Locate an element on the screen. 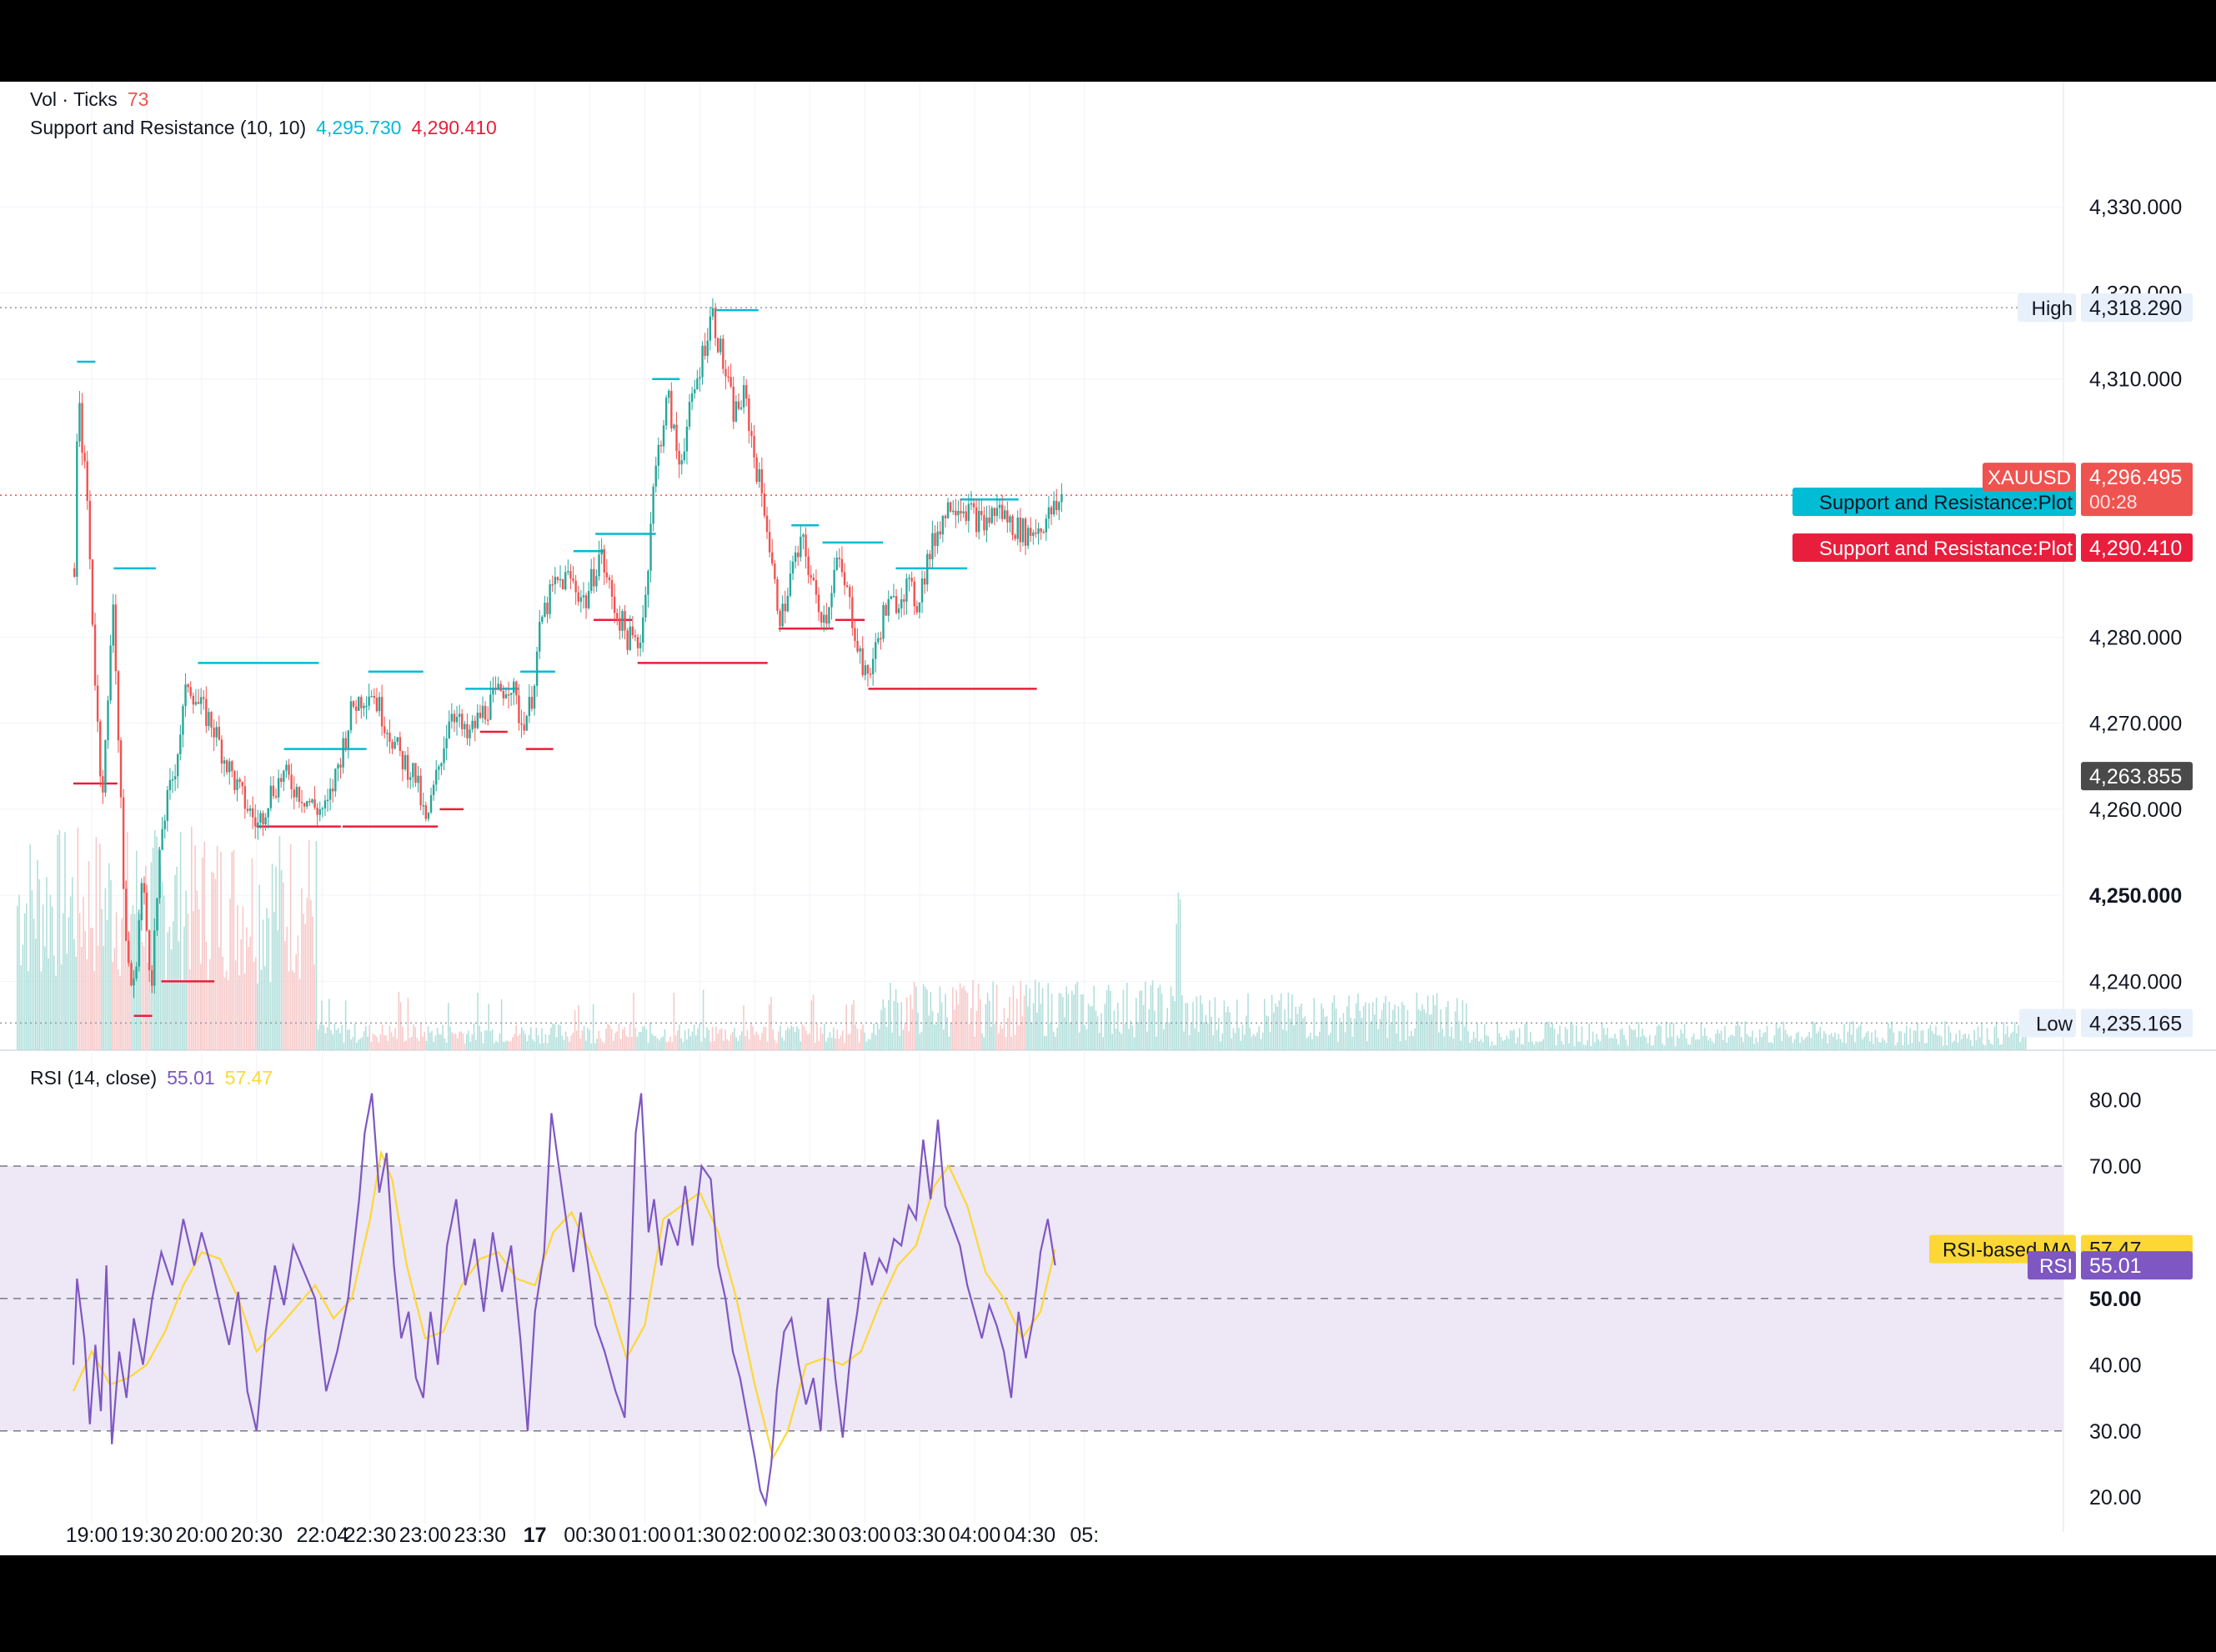 Image resolution: width=2216 pixels, height=1652 pixels. rsi-axis-label: 40.00 is located at coordinates (2115, 1365).